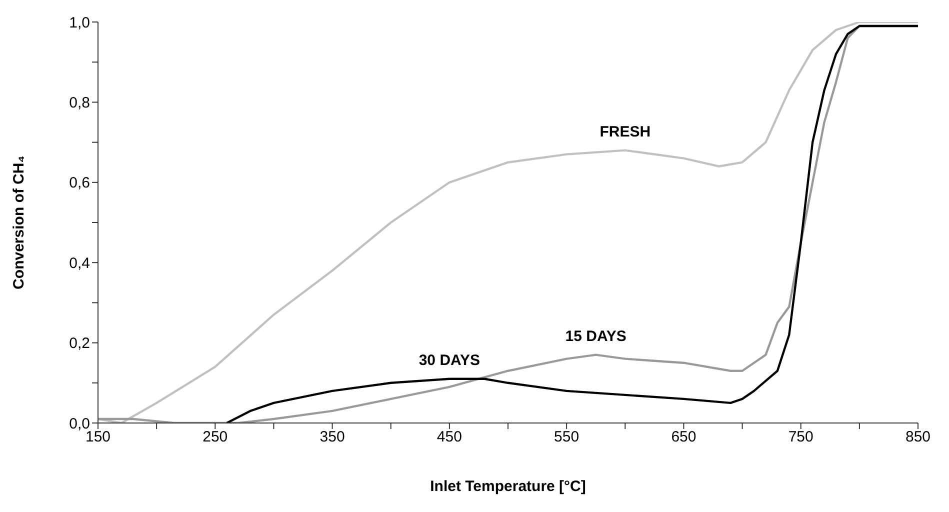  What do you see at coordinates (918, 437) in the screenshot?
I see `x-tick-label: 850` at bounding box center [918, 437].